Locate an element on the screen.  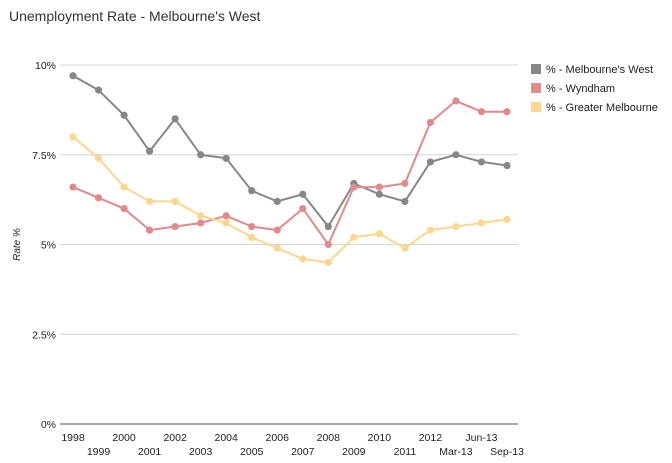
x-tick-label: Sep-13 is located at coordinates (507, 452).